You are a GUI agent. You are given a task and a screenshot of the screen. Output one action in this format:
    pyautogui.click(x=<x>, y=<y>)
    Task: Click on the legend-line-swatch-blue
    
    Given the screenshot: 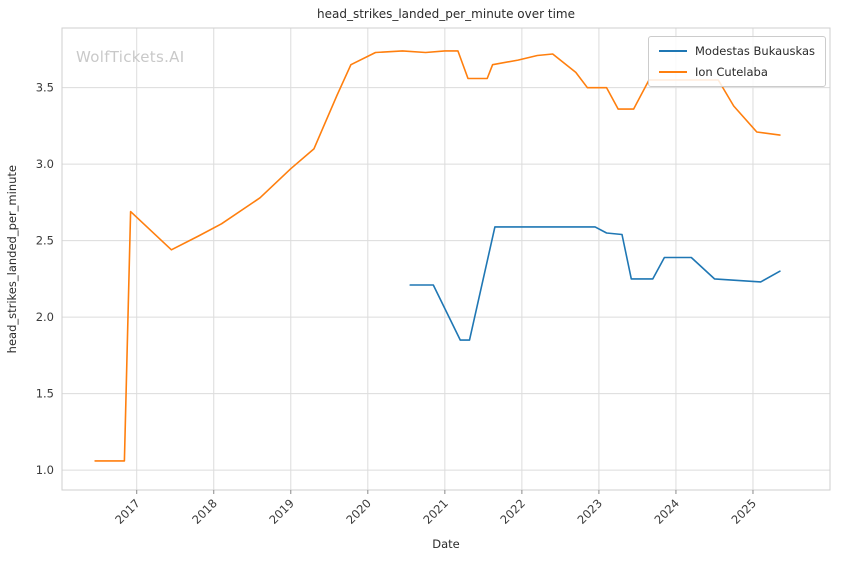 What is the action you would take?
    pyautogui.click(x=673, y=51)
    